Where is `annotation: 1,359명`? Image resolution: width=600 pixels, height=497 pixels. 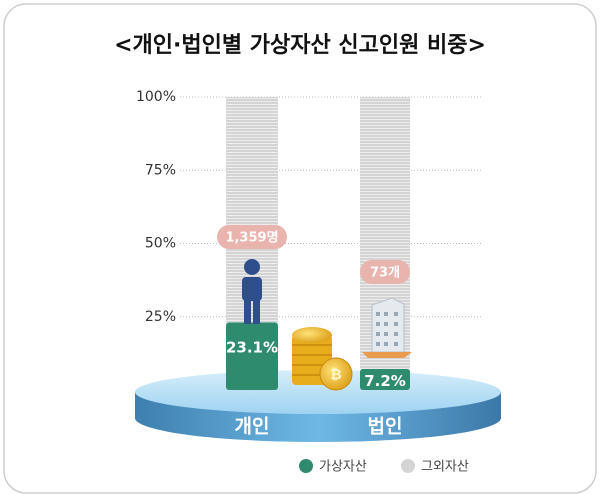 annotation: 1,359명 is located at coordinates (251, 238).